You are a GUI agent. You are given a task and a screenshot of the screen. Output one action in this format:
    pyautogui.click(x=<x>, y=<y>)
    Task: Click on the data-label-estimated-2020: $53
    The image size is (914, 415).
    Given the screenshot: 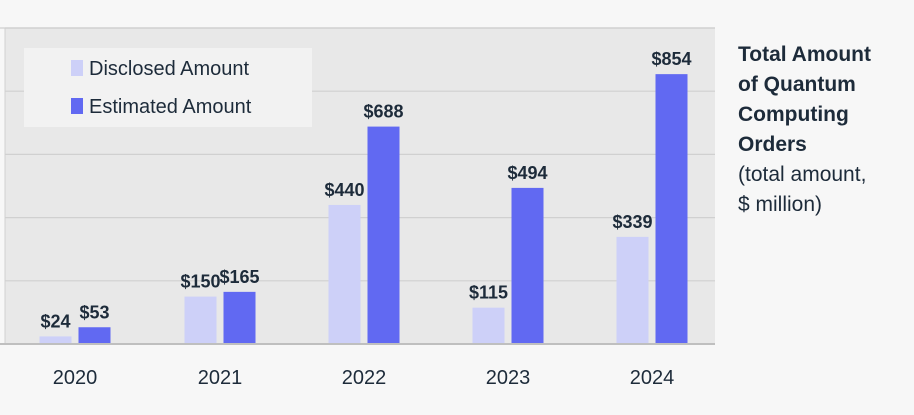 What is the action you would take?
    pyautogui.click(x=94, y=312)
    